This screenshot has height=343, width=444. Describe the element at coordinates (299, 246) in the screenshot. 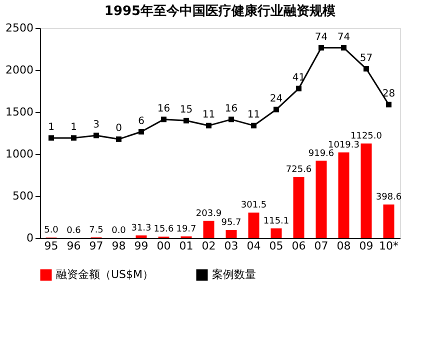

I see `x-tick-label: 06` at that location.